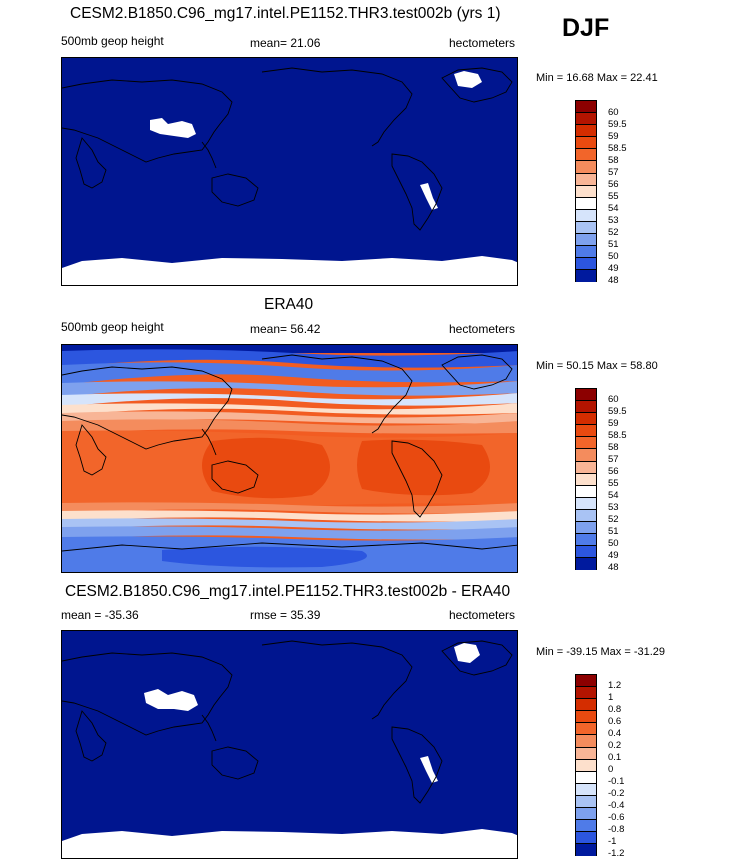  What do you see at coordinates (482, 43) in the screenshot?
I see `panel-1-units-label: hectometers` at bounding box center [482, 43].